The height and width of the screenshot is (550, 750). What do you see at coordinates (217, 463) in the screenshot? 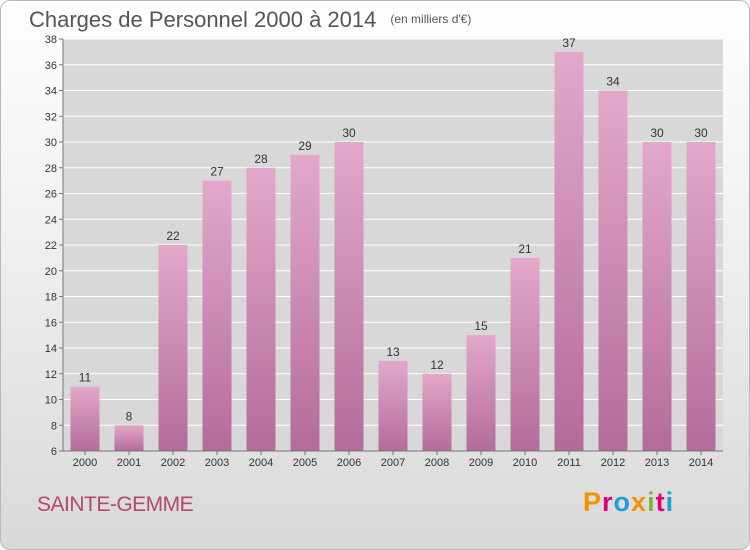
I see `x-tick-label-2003: 2003` at bounding box center [217, 463].